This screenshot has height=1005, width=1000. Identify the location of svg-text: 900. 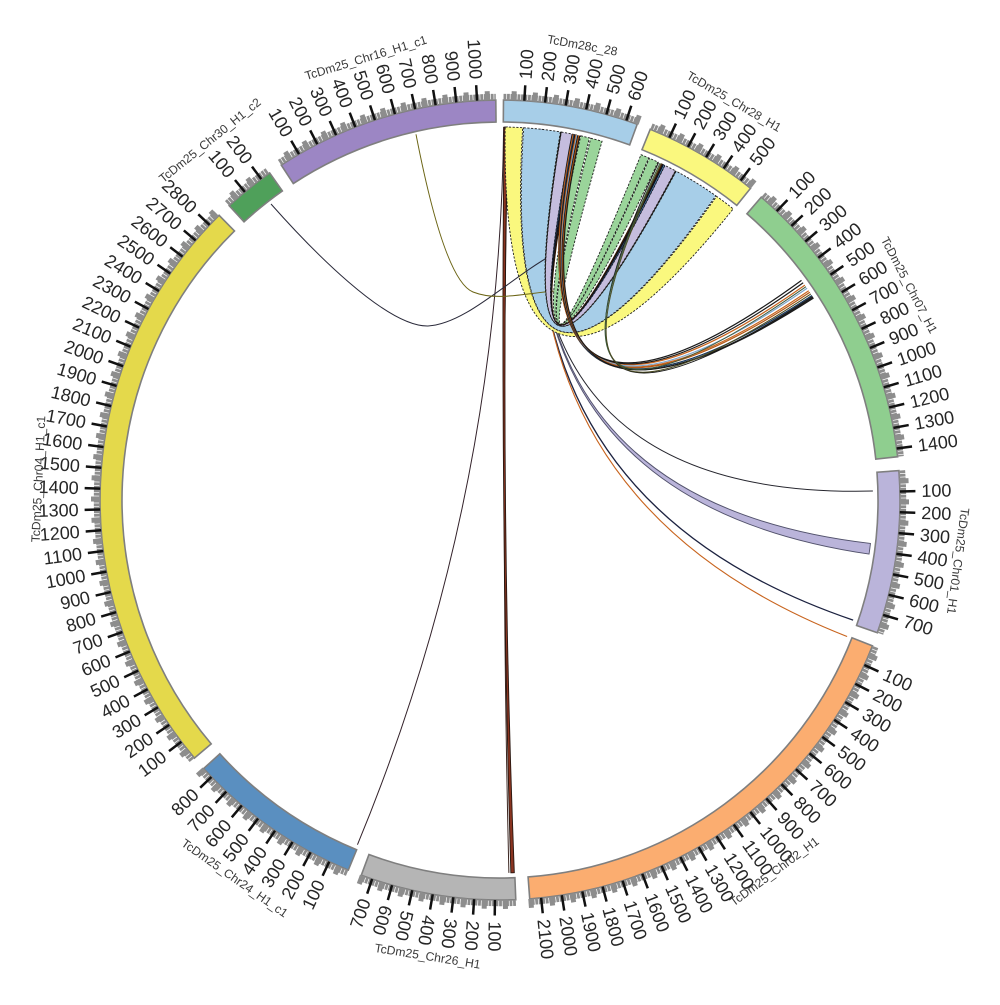
(452, 66).